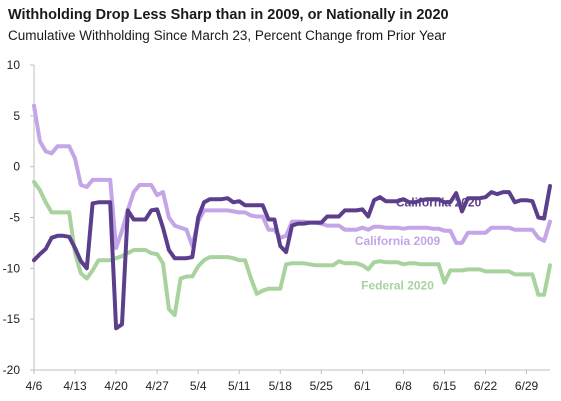  I want to click on y-tick-label: -5, so click(14, 218).